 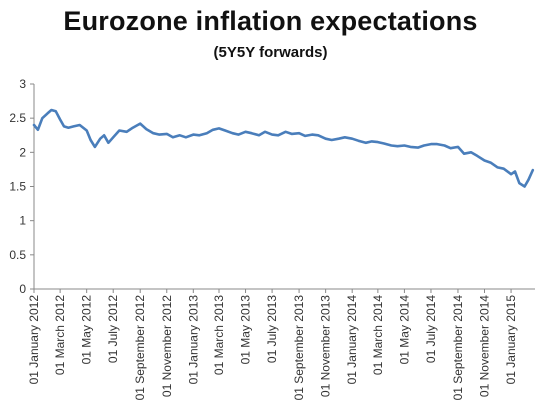 What do you see at coordinates (352, 340) in the screenshot?
I see `x-tick-label: 01 January 2014` at bounding box center [352, 340].